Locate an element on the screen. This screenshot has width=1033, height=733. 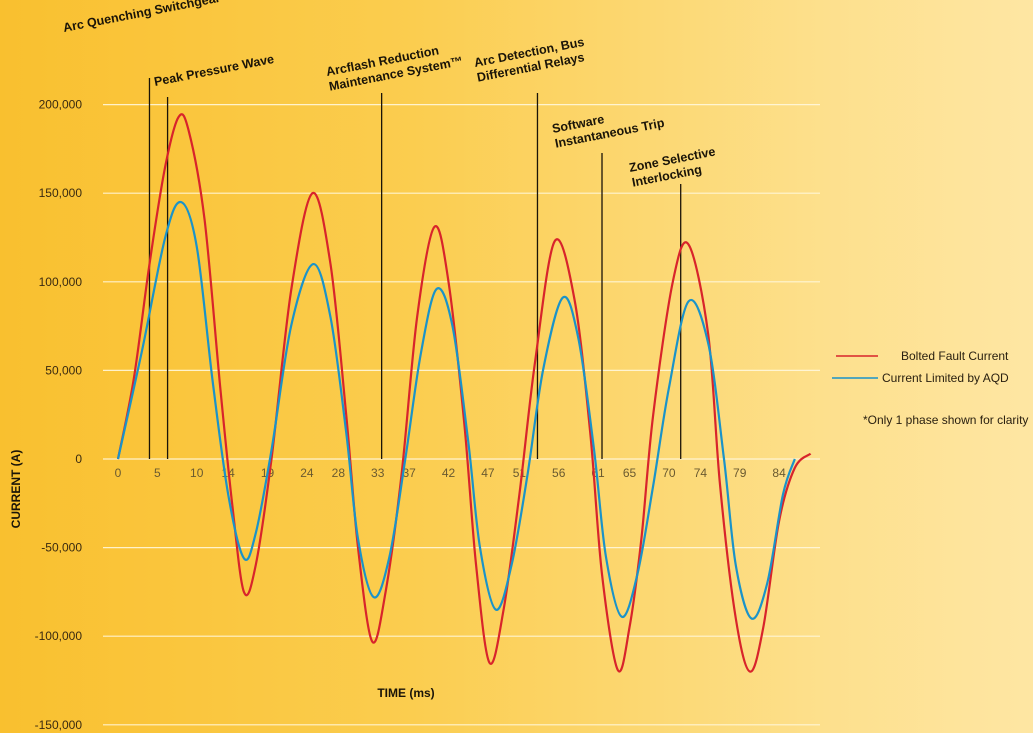
x-tick-label: 65 is located at coordinates (630, 473).